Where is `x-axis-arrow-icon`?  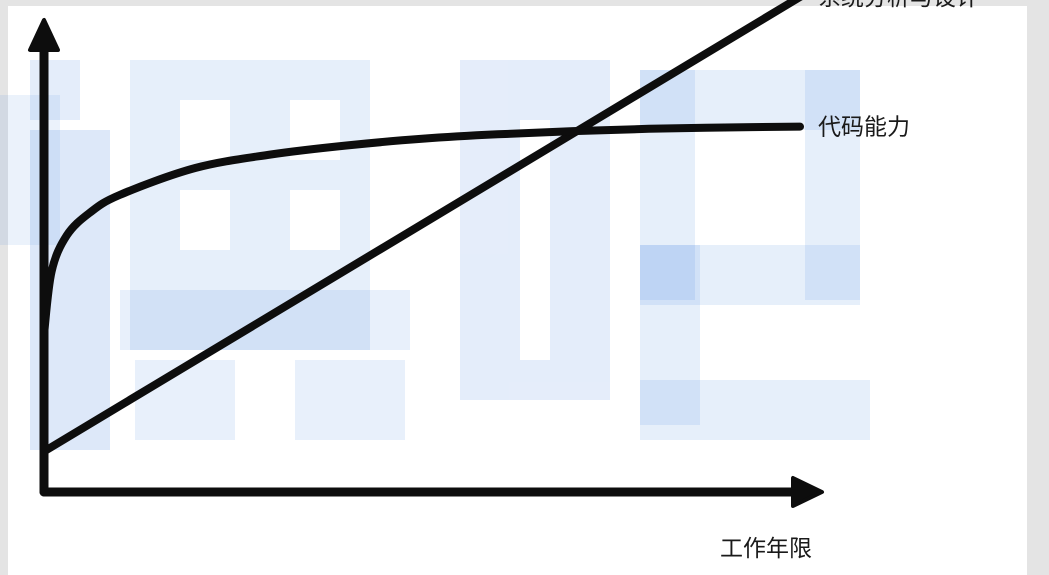
x-axis-arrow-icon is located at coordinates (807, 492).